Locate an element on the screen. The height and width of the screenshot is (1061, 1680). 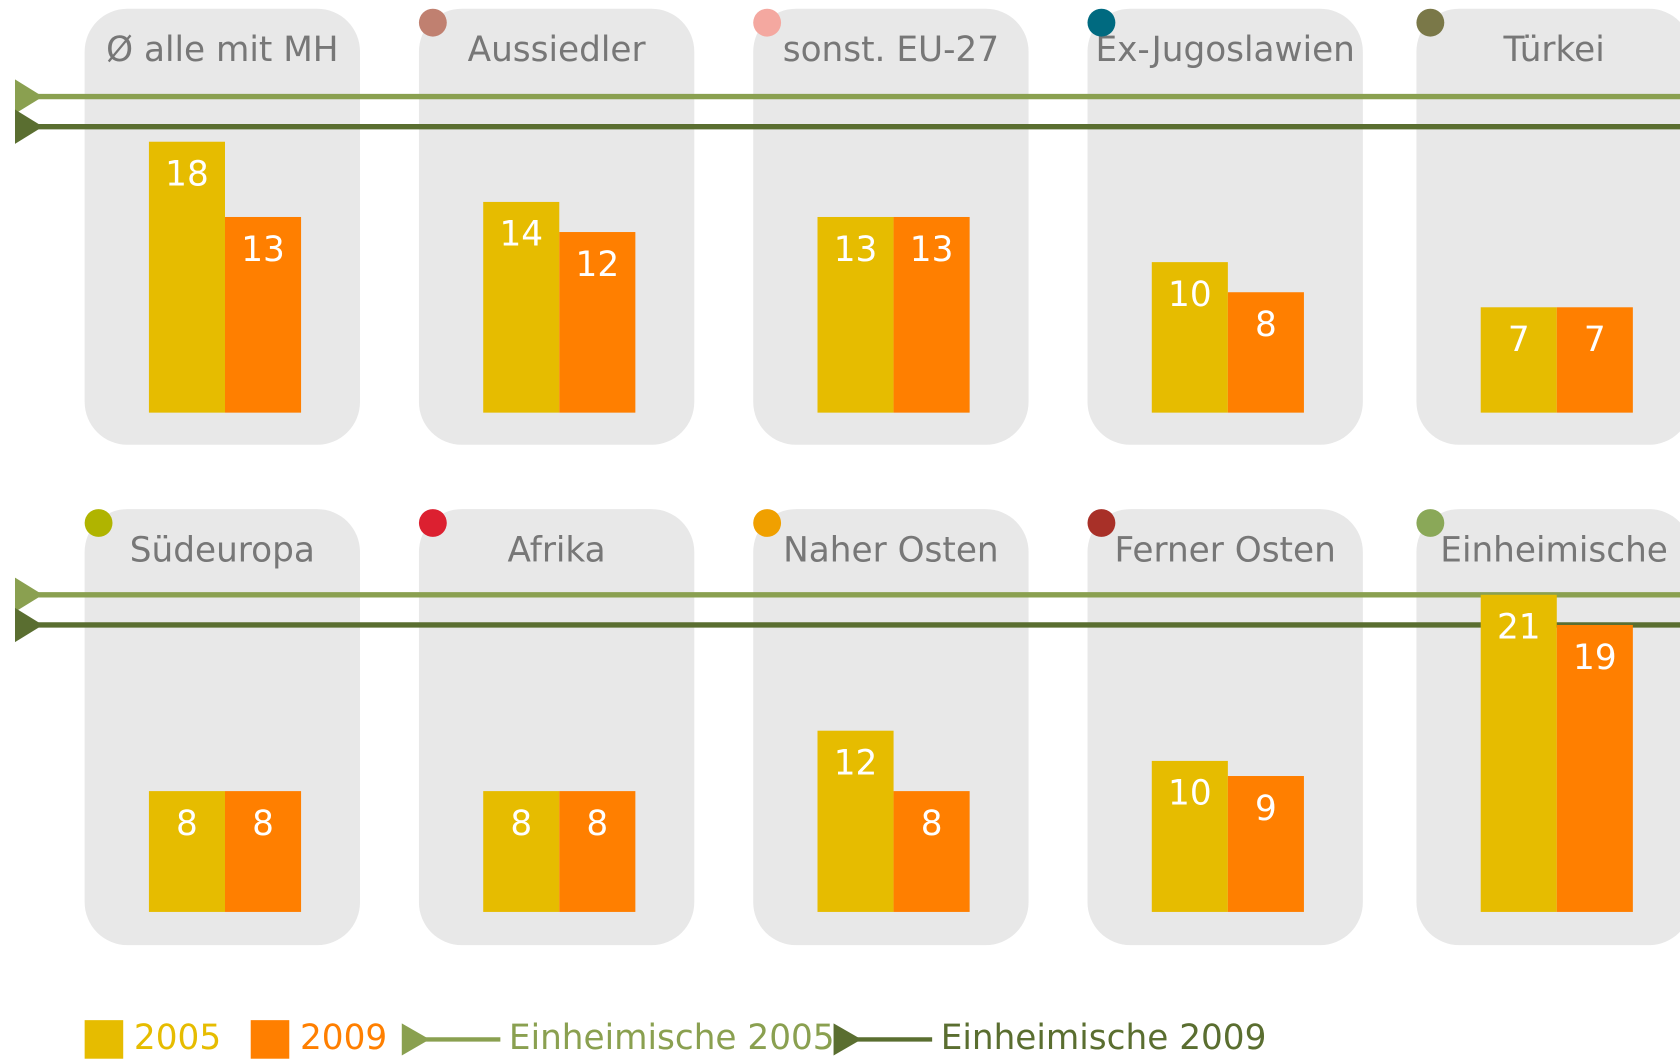
panel-title: Aussiedler is located at coordinates (557, 50).